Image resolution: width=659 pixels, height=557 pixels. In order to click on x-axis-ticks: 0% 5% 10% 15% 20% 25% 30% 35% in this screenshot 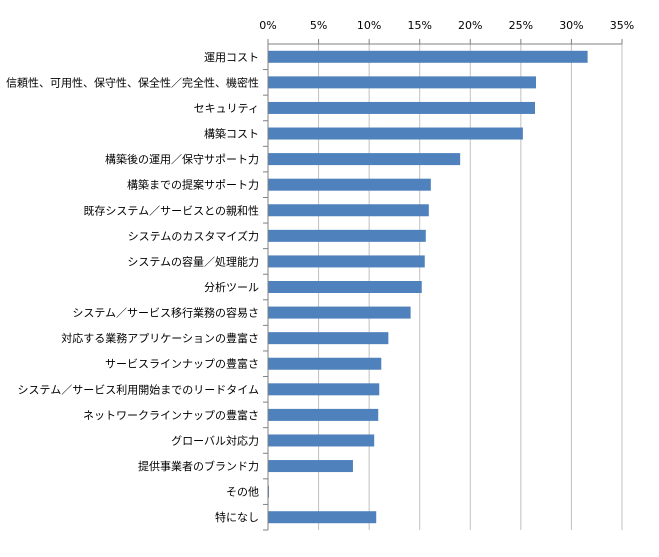, I will do `click(446, 31)`.